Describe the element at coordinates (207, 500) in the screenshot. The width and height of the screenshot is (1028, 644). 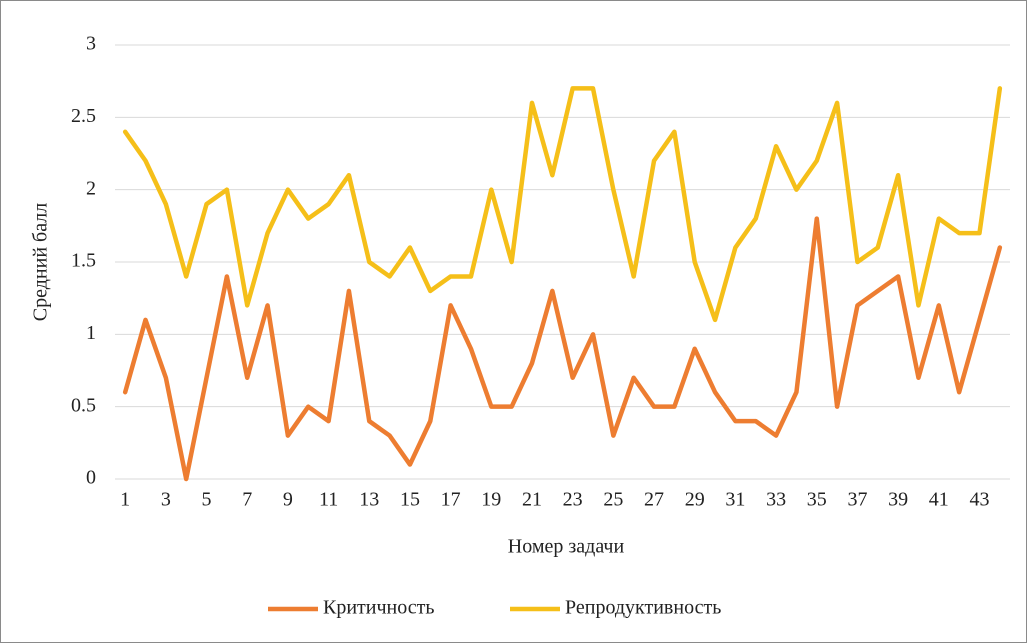
I see `x-tick-label: 5` at that location.